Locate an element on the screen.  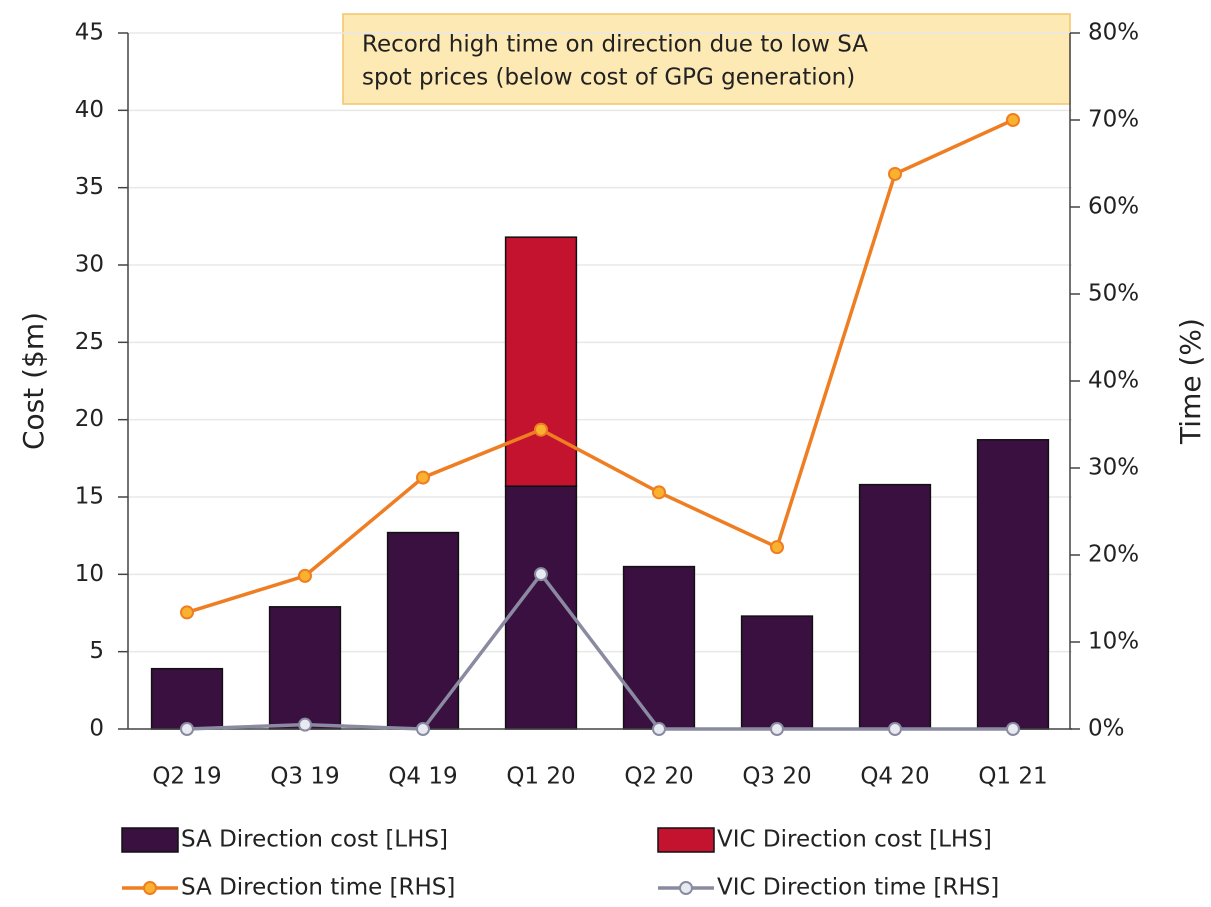
x-tick-label: Q2 20 is located at coordinates (658, 777).